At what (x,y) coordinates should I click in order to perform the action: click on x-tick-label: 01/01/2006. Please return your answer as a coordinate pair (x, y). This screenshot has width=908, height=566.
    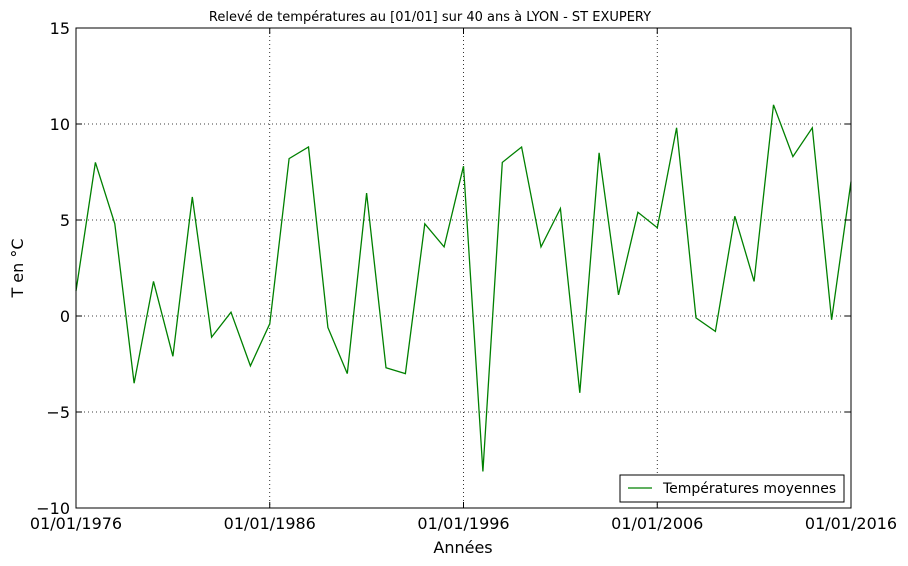
    Looking at the image, I should click on (657, 523).